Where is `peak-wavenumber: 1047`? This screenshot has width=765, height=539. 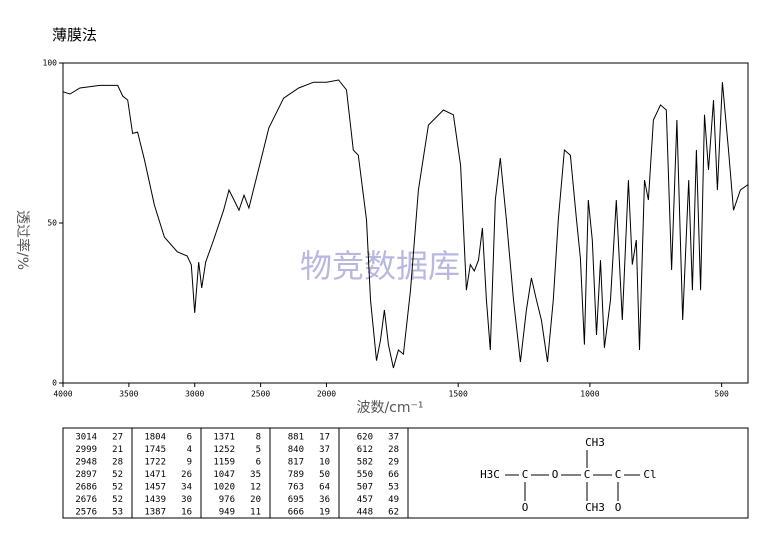 peak-wavenumber: 1047 is located at coordinates (224, 475).